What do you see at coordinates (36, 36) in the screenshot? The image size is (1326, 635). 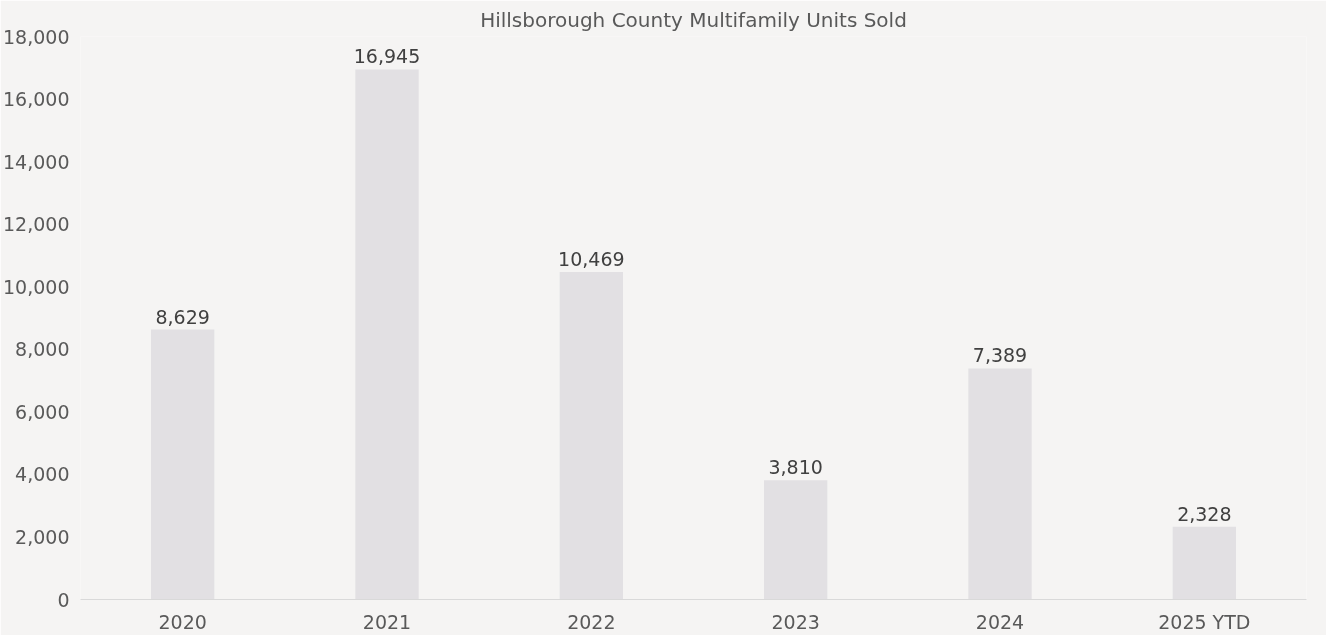 I see `y-tick-label: 18,000` at bounding box center [36, 36].